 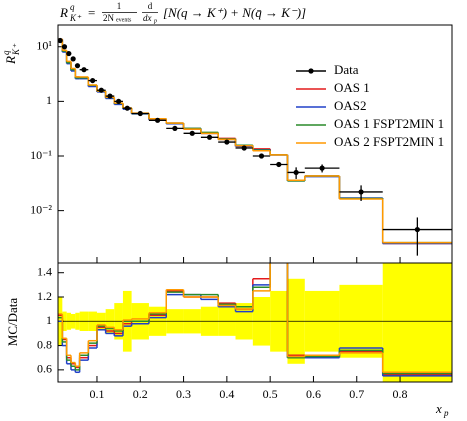 I want to click on y-axis-label: R q K⁺, so click(x=11, y=54).